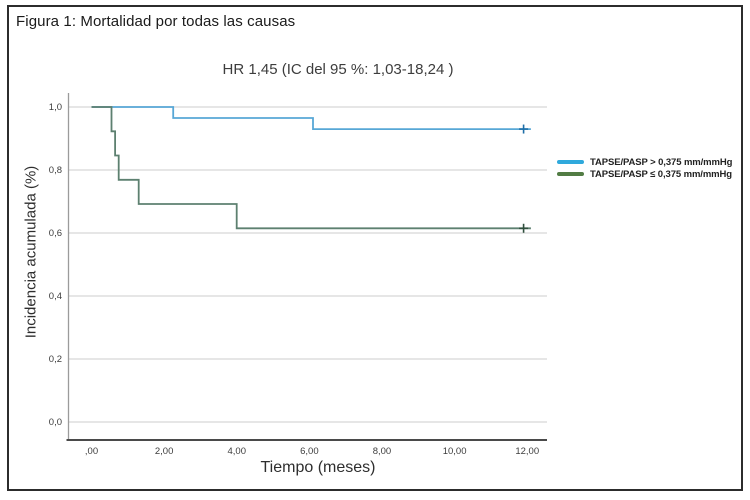 This screenshot has height=500, width=750. Describe the element at coordinates (55, 233) in the screenshot. I see `y-tick-label-3: 0,6` at that location.